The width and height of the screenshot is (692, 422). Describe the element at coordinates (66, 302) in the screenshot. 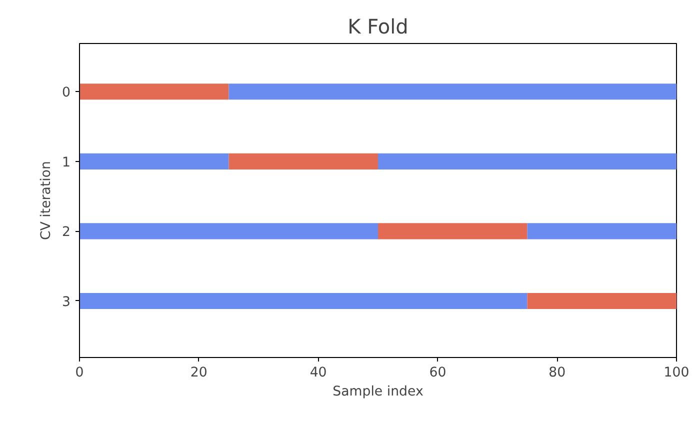

I see `y-tick-label: 3` at that location.